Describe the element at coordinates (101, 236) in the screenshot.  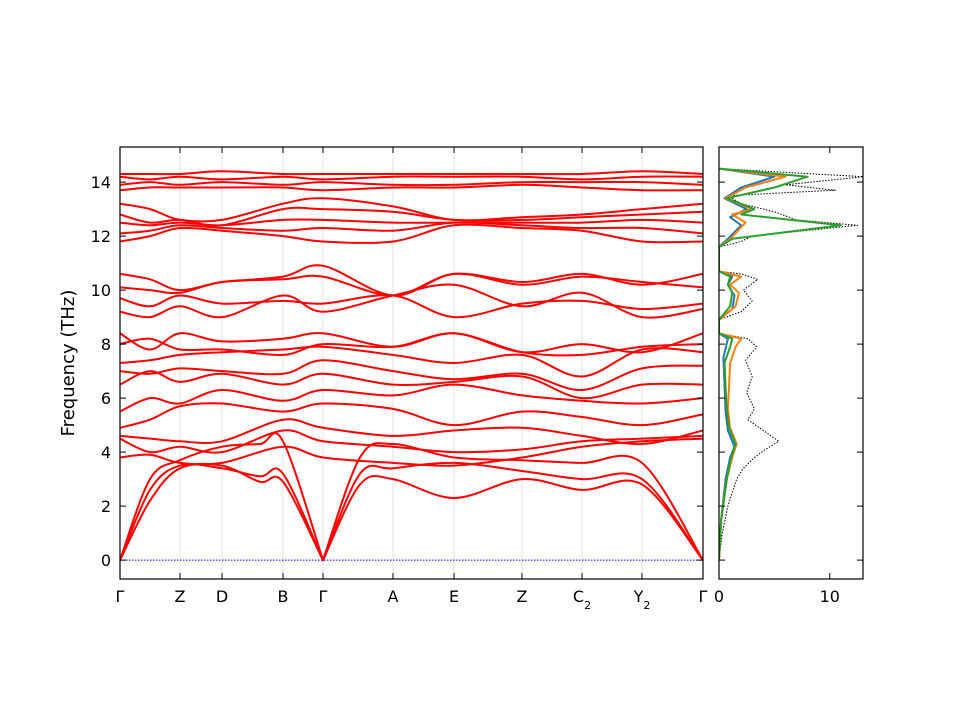
I see `y-tick-label: 12` at that location.